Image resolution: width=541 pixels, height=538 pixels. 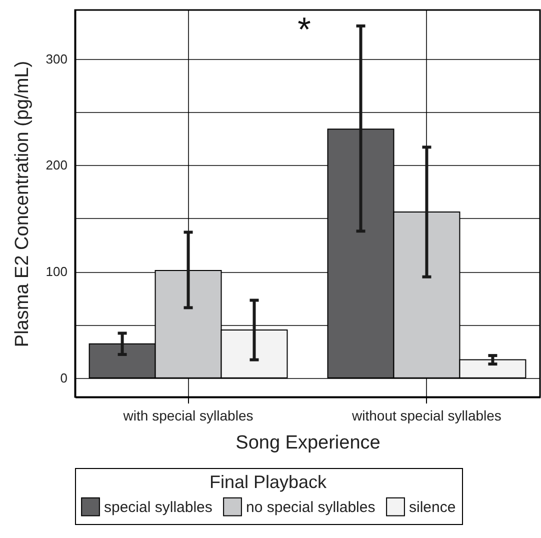 I want to click on x-tick-label: with special syllables, so click(x=188, y=416).